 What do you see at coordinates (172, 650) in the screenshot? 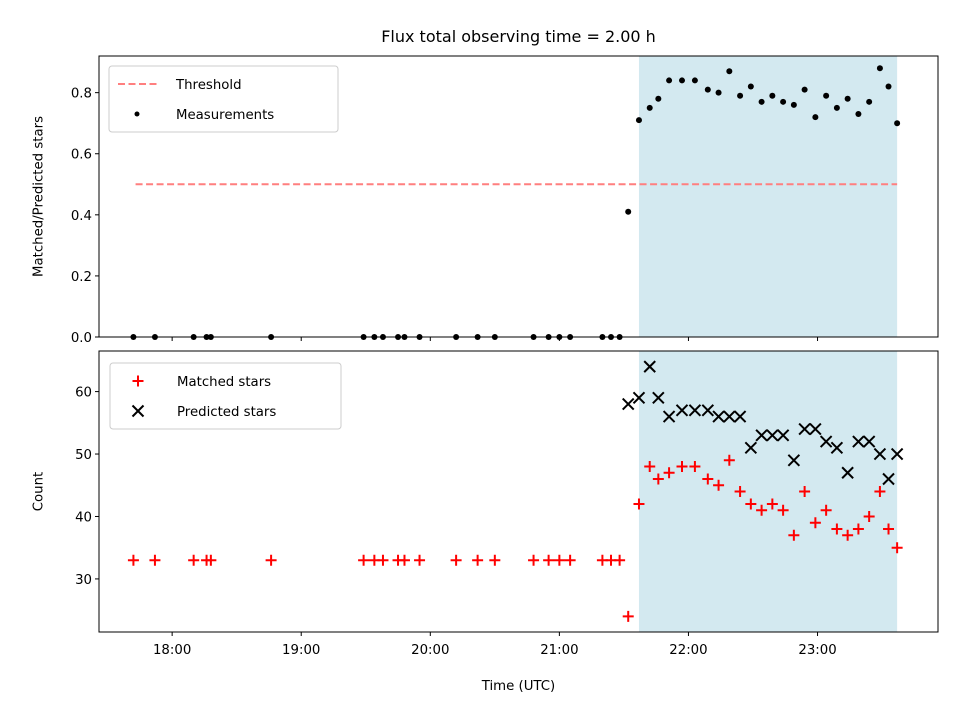
I see `xtick-label: 18:00` at bounding box center [172, 650].